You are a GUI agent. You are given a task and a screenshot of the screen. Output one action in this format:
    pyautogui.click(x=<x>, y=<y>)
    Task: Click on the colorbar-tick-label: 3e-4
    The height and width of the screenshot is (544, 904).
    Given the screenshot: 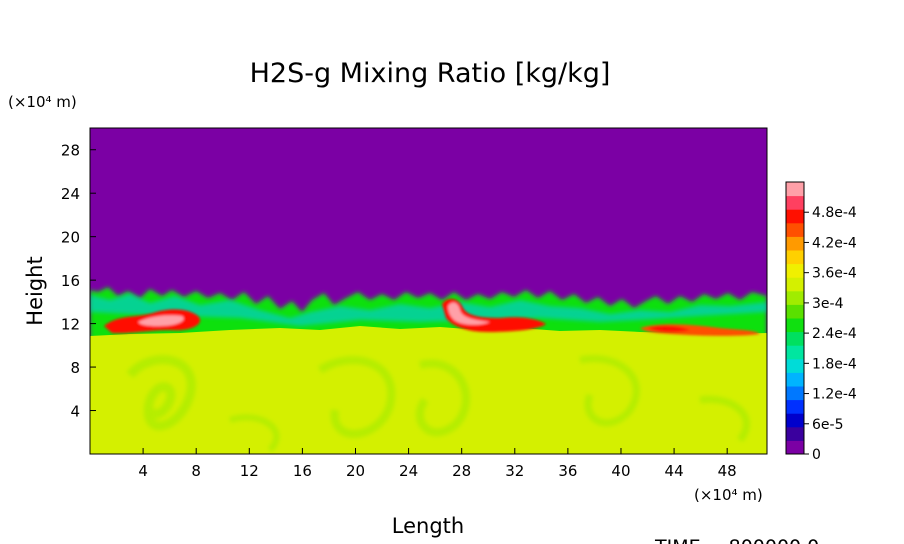 What is the action you would take?
    pyautogui.click(x=828, y=304)
    